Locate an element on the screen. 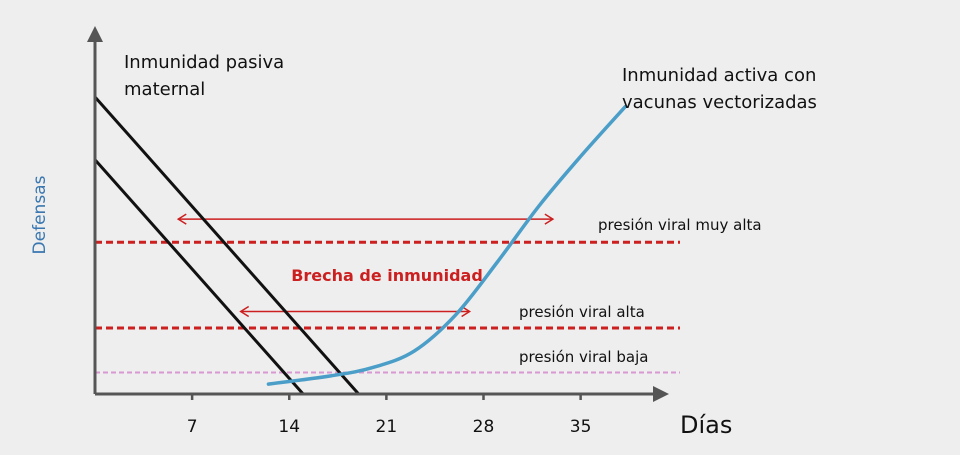 The image size is (960, 455). x-tick-label-35: 35 is located at coordinates (581, 427).